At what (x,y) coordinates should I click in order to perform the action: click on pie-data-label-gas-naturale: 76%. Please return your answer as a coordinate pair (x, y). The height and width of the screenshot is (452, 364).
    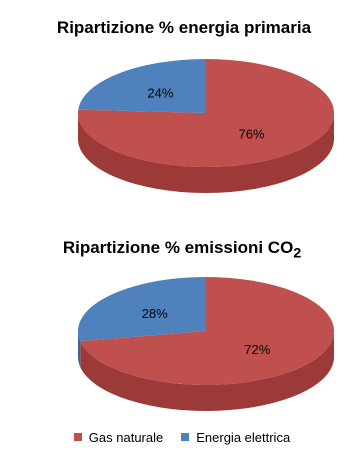
    Looking at the image, I should click on (252, 133).